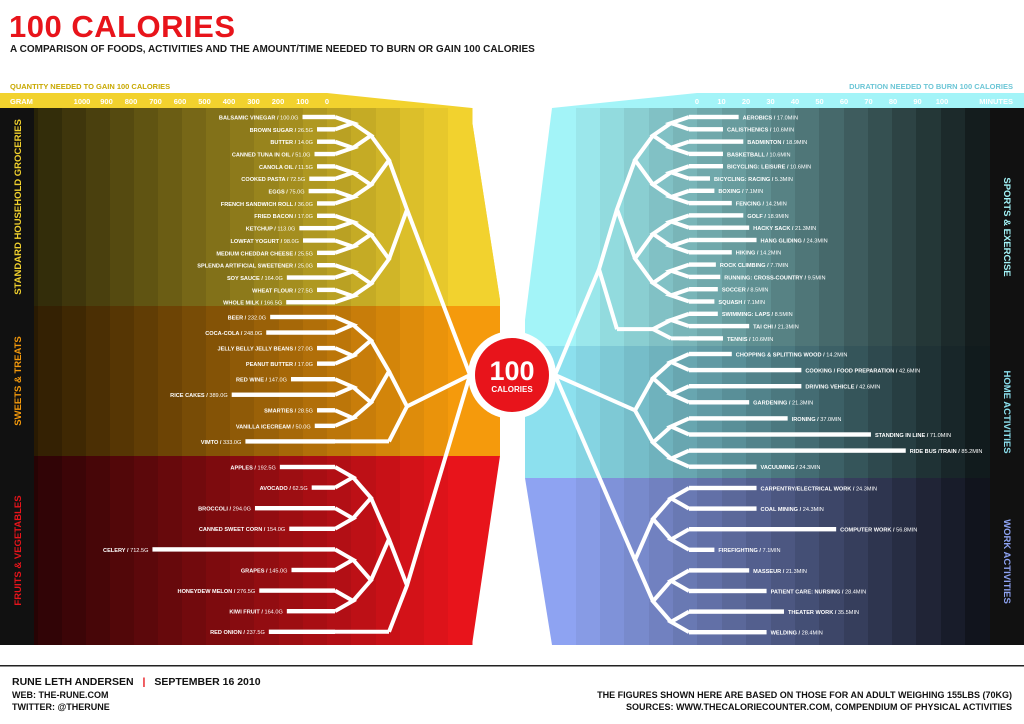 This screenshot has height=724, width=1024. What do you see at coordinates (264, 571) in the screenshot?
I see `food-label: GRAPES / 145.0G` at bounding box center [264, 571].